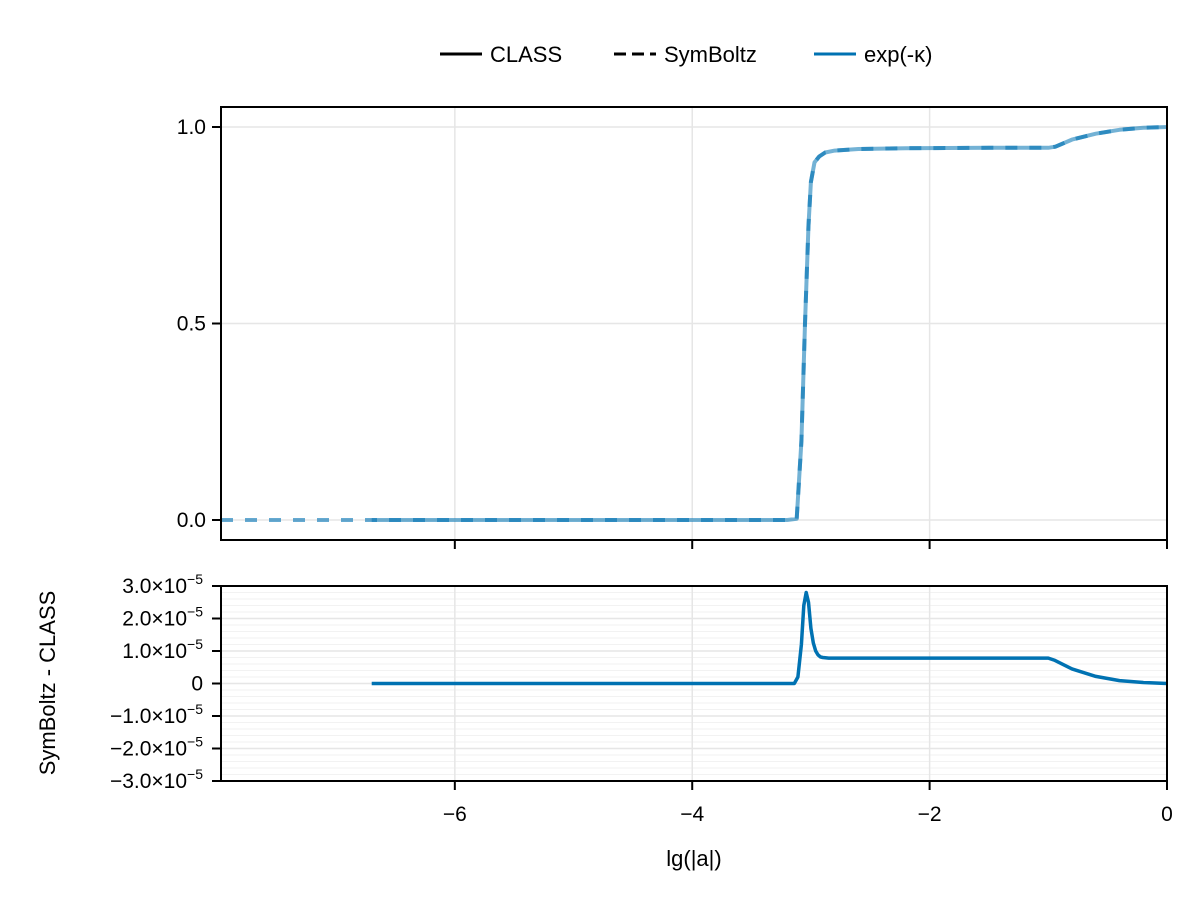  Describe the element at coordinates (197, 684) in the screenshot. I see `y-tick-label: 0` at that location.